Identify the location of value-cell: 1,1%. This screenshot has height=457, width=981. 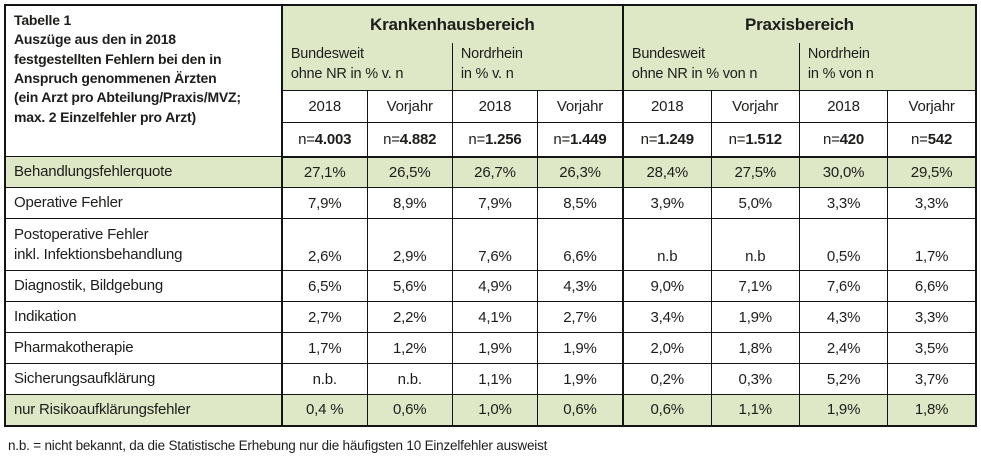
(755, 410).